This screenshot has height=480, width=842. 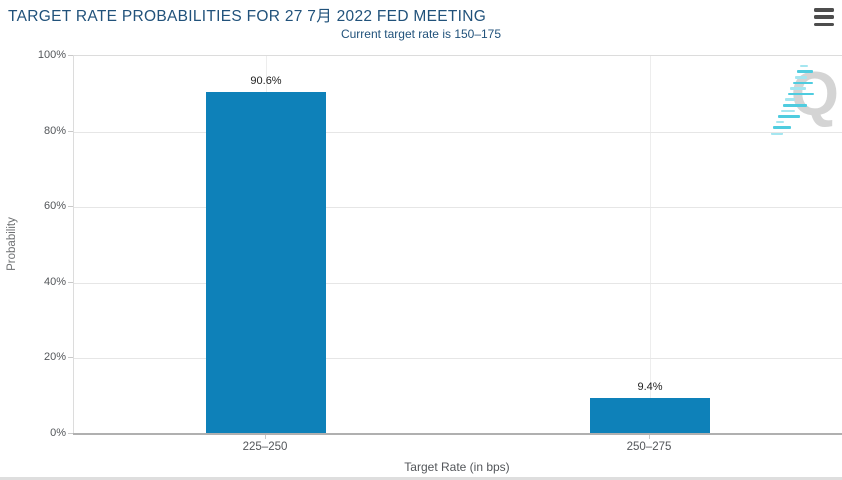 I want to click on y-tick-label: 0%, so click(x=58, y=433).